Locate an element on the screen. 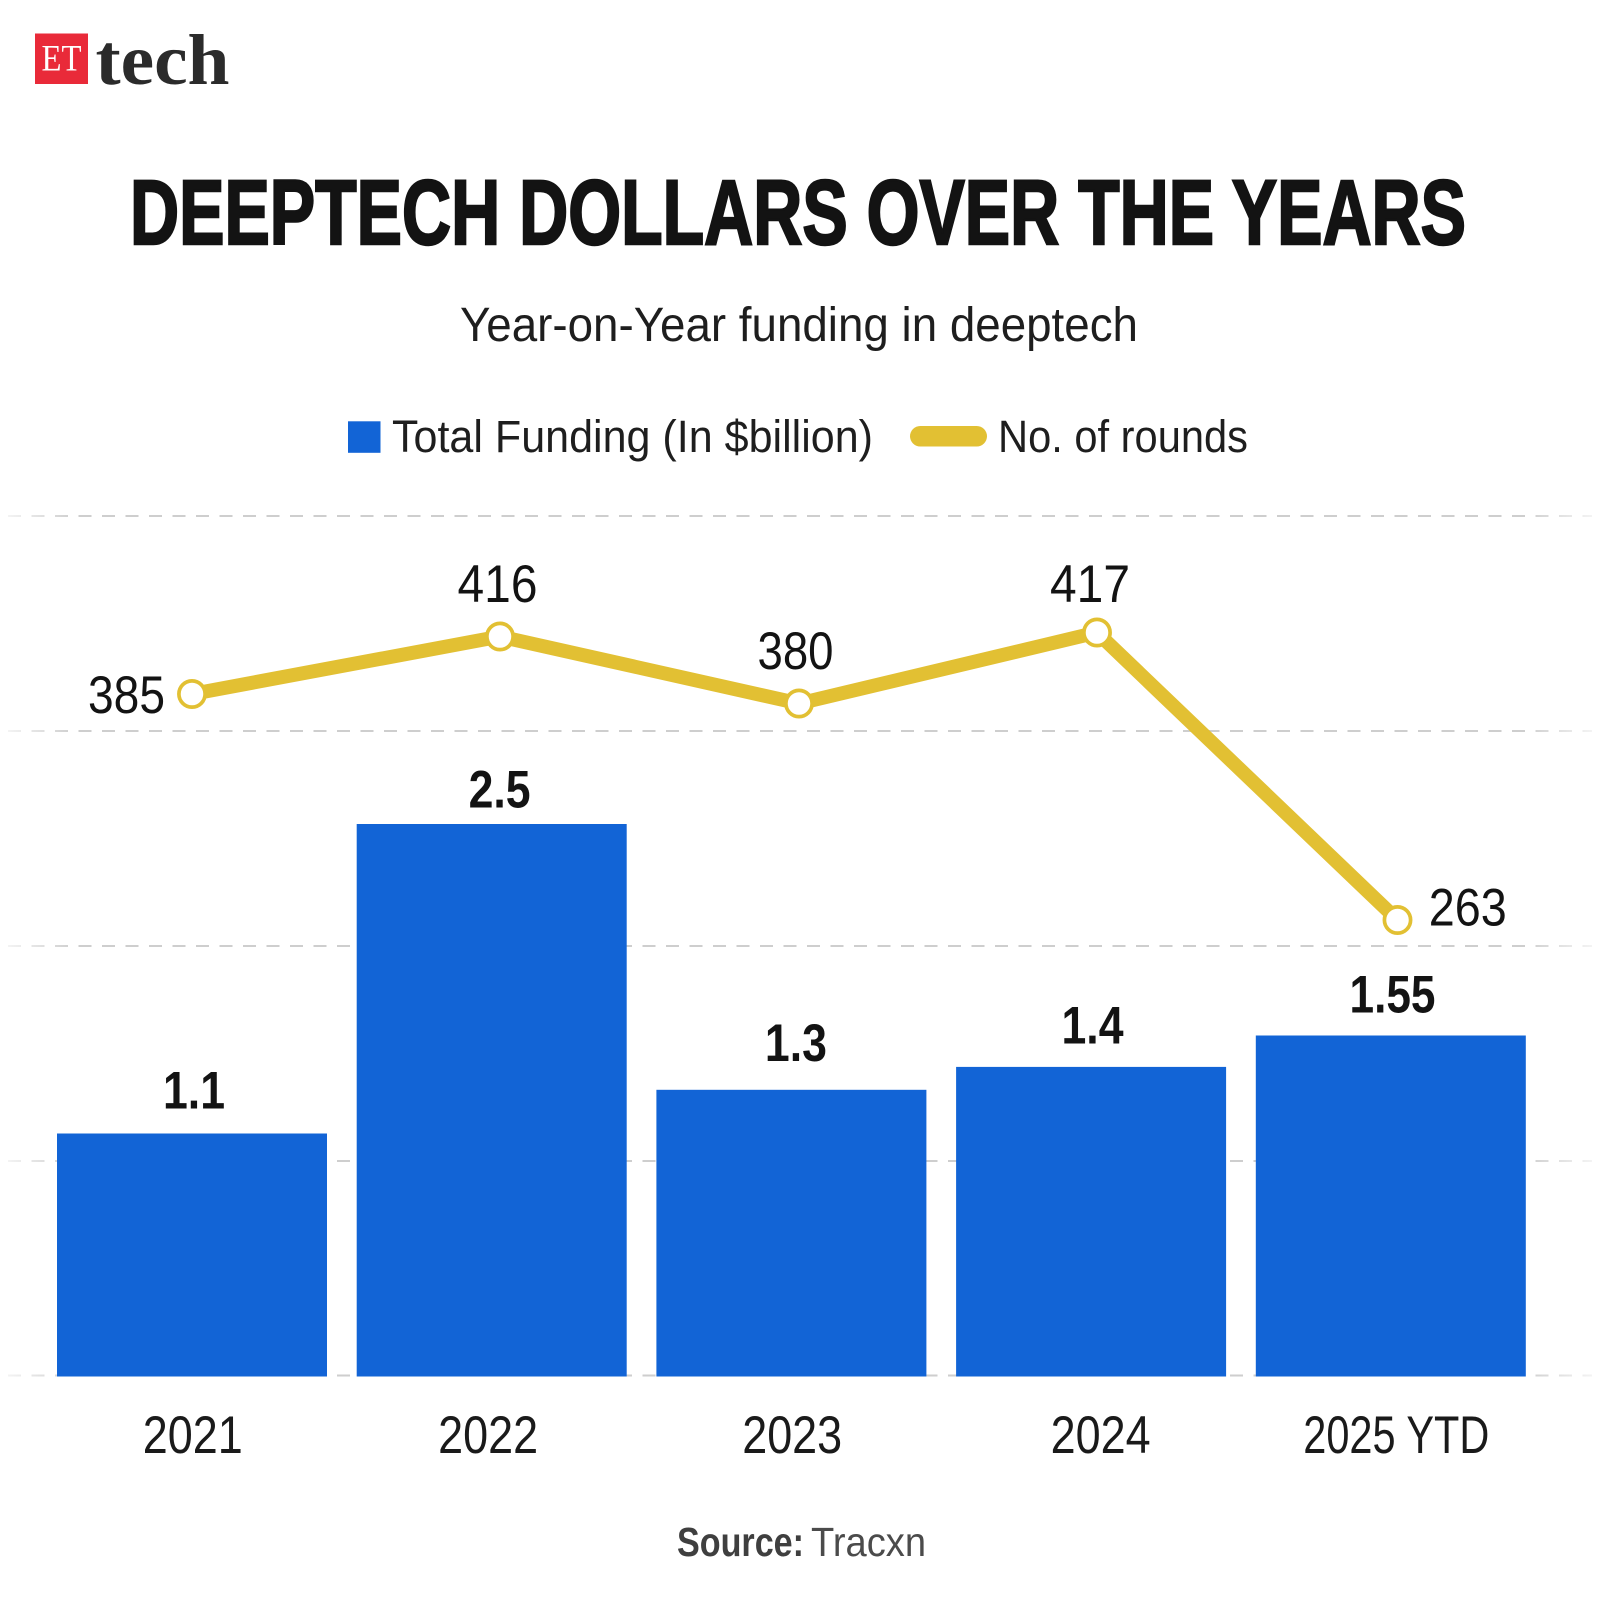 This screenshot has width=1600, height=1600. svg-text: 417 is located at coordinates (1090, 584).